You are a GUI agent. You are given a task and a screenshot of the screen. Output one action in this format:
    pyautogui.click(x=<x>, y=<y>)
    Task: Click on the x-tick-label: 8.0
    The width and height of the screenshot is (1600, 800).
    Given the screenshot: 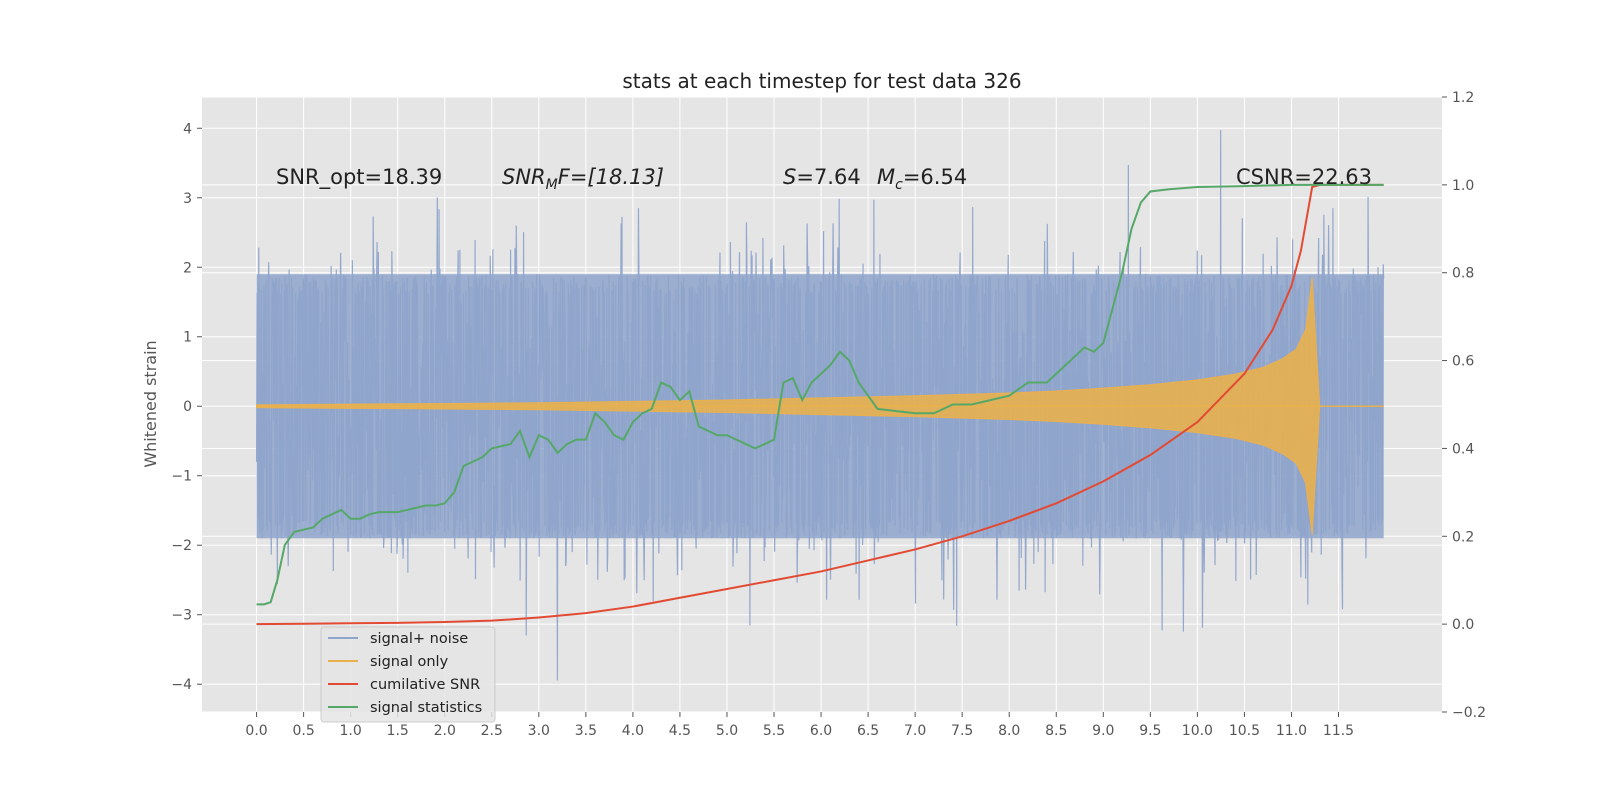 What is the action you would take?
    pyautogui.click(x=1009, y=731)
    